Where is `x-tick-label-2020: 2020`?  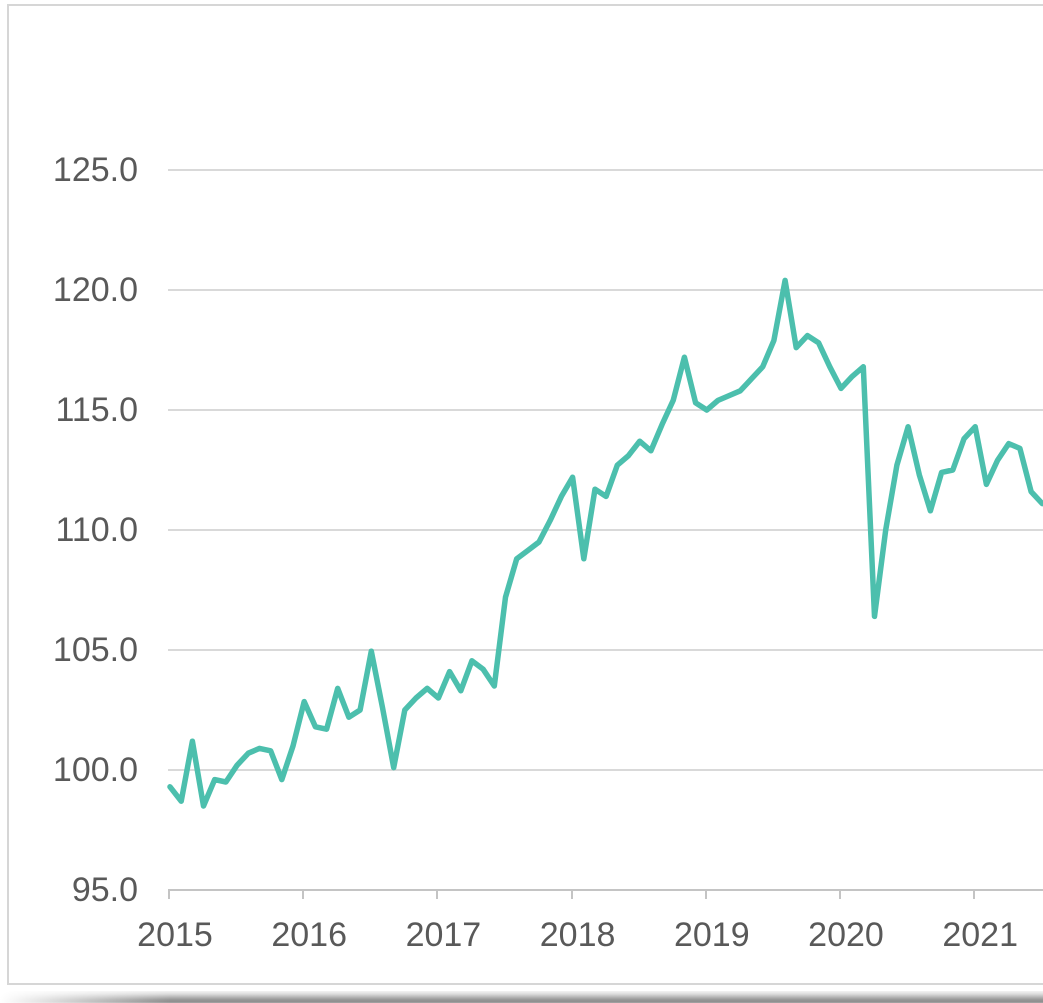
x-tick-label-2020: 2020 is located at coordinates (846, 935).